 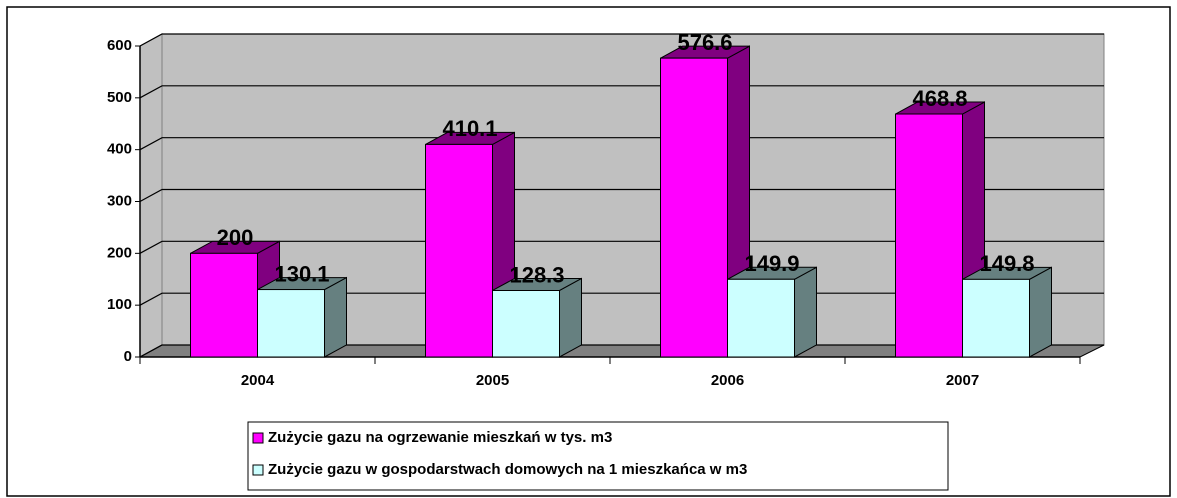 What do you see at coordinates (119, 149) in the screenshot?
I see `y-tick-label: 400` at bounding box center [119, 149].